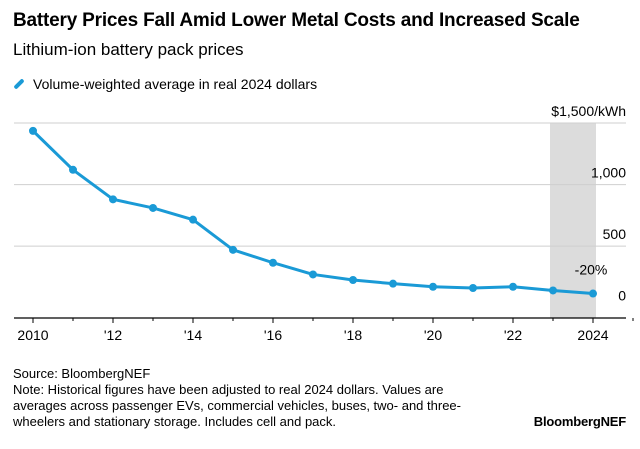  I want to click on x-tick-label: '22, so click(513, 335).